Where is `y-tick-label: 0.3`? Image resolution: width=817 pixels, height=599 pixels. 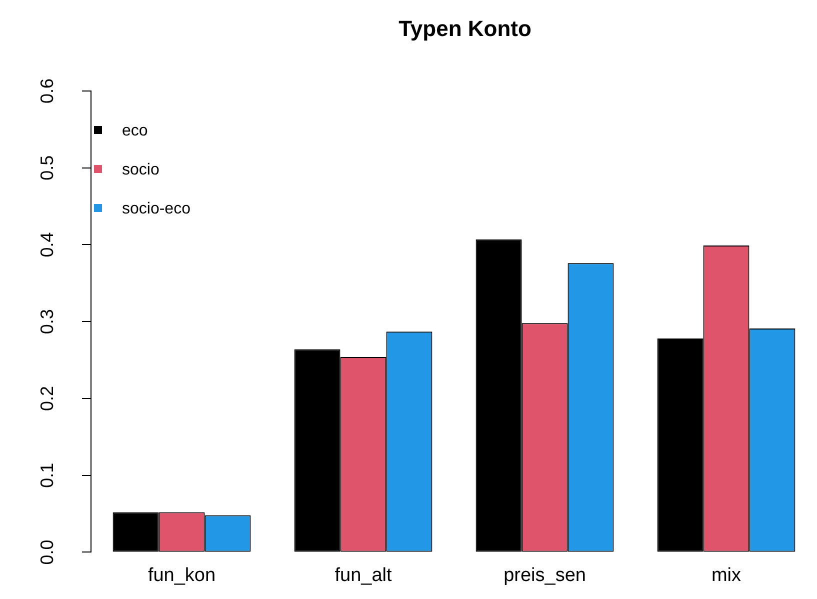
y-tick-label: 0.3 is located at coordinates (46, 321).